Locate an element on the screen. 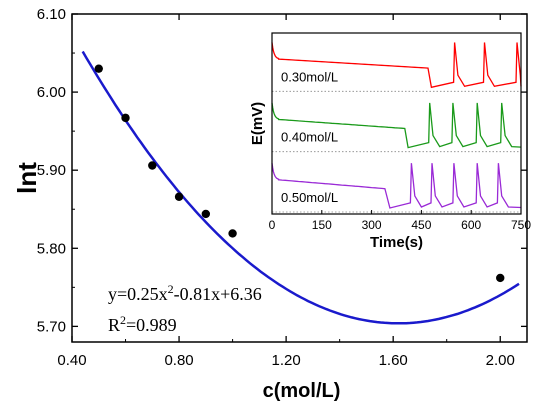 The image size is (550, 412). series-label: 0.30mol/L is located at coordinates (309, 76).